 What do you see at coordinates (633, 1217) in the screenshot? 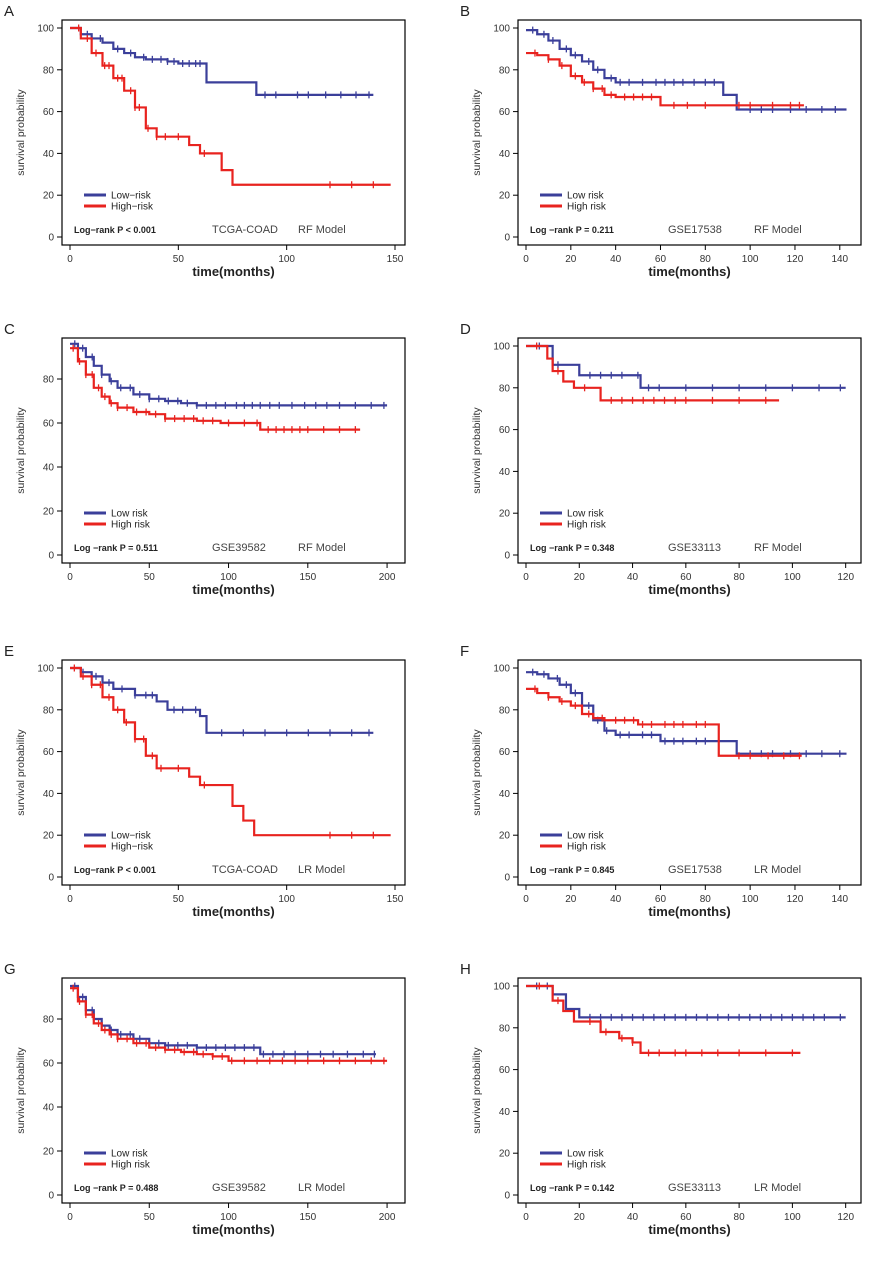
I see `x-tick-label: 40` at bounding box center [633, 1217].